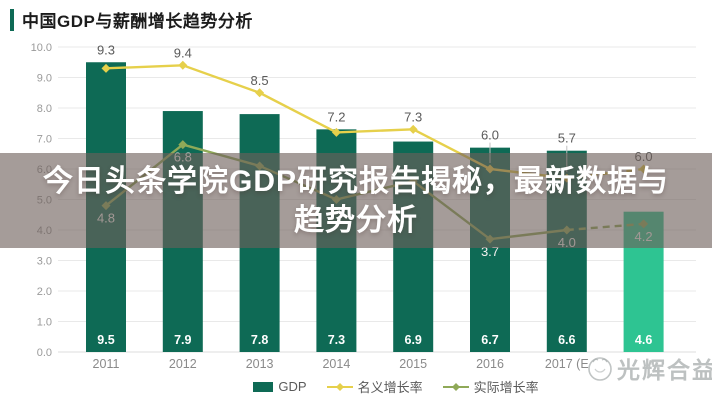 The image size is (712, 400). What do you see at coordinates (260, 80) in the screenshot?
I see `data-point-label: 8.5` at bounding box center [260, 80].